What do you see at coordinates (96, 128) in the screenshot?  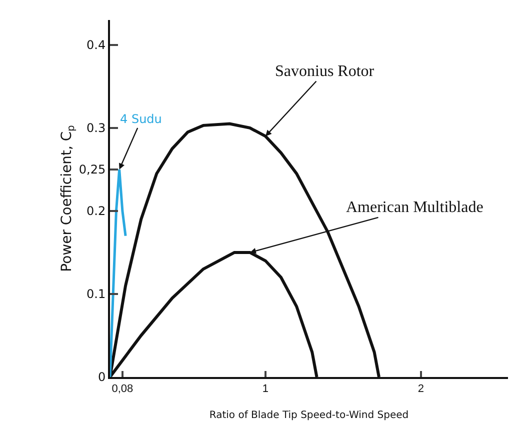 I see `y-tick-label: 0.3` at bounding box center [96, 128].